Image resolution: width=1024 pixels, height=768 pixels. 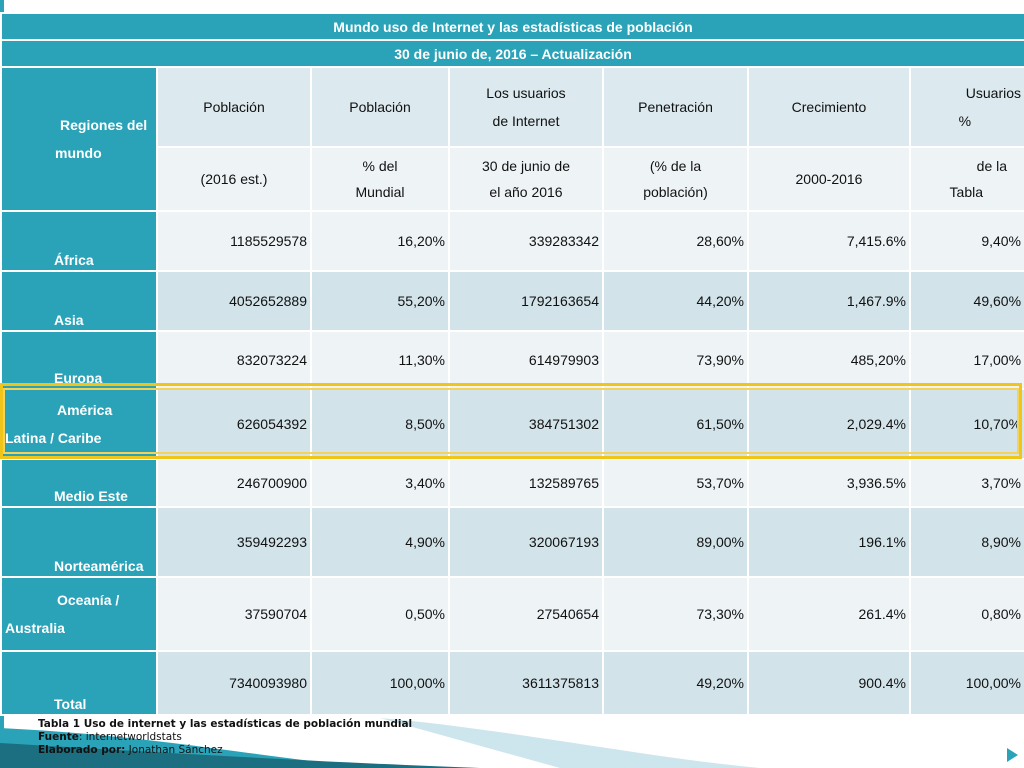 What do you see at coordinates (966, 424) in the screenshot?
I see `value-cell: 10,70%` at bounding box center [966, 424].